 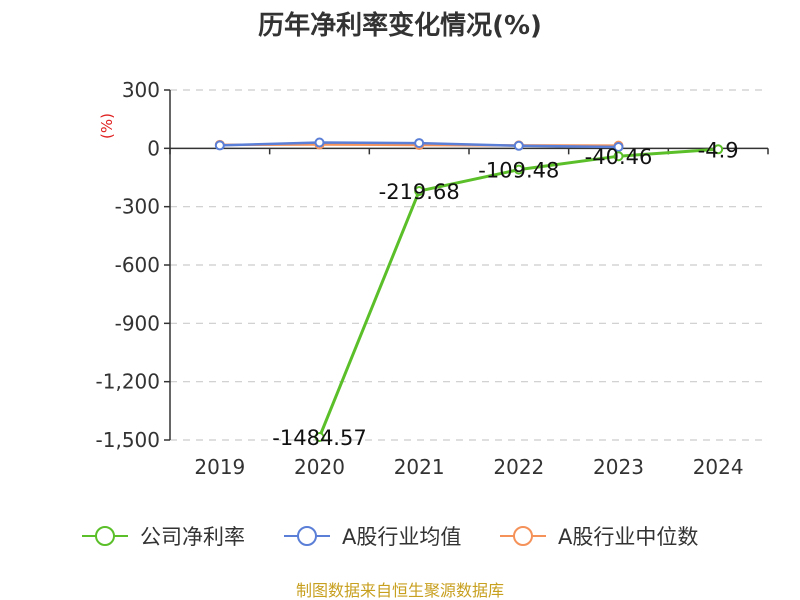 What do you see at coordinates (319, 467) in the screenshot?
I see `x-tick-label: 2020` at bounding box center [319, 467].